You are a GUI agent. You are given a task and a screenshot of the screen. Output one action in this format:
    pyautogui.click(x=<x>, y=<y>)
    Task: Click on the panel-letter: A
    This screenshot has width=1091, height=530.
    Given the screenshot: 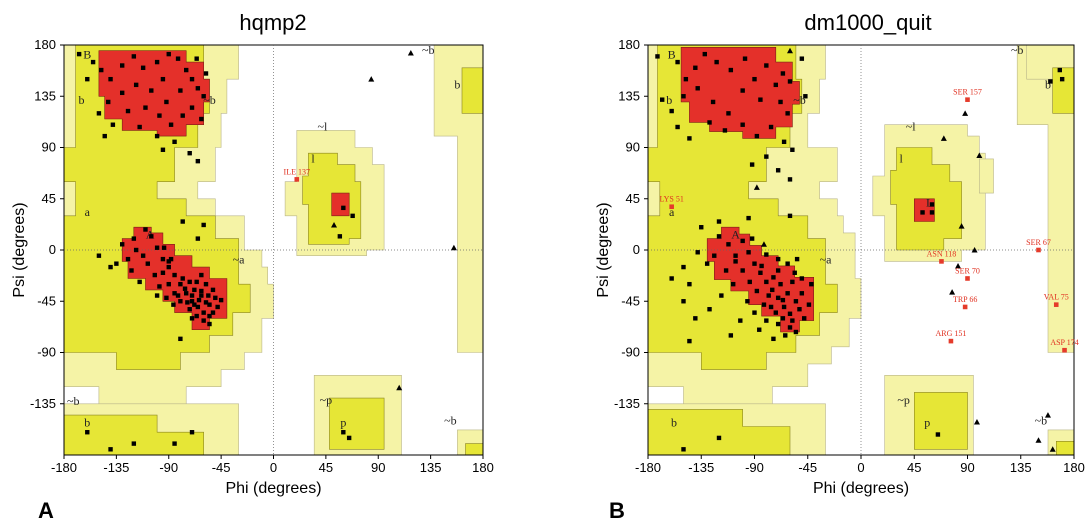 What is the action you would take?
    pyautogui.click(x=46, y=510)
    